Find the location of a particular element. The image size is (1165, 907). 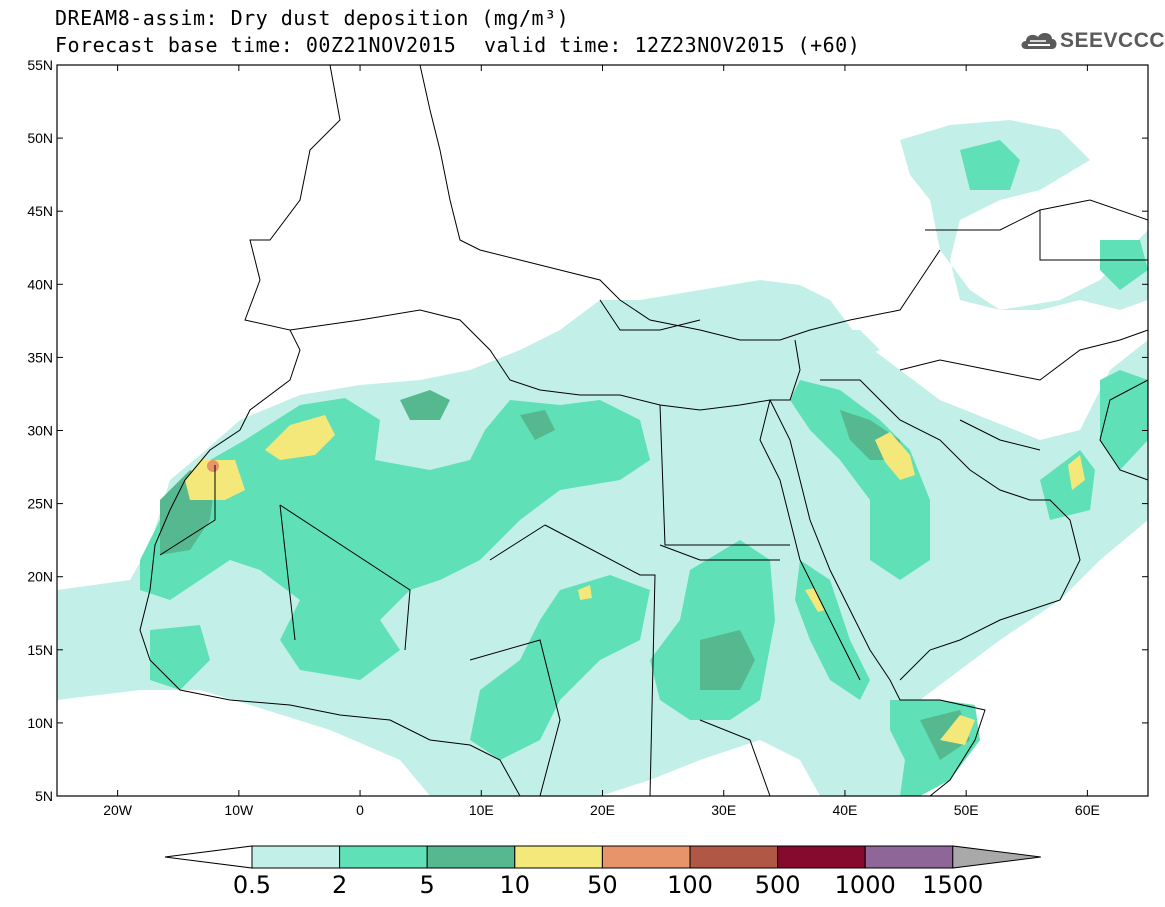

lat-tick-label: 55N is located at coordinates (40, 65).